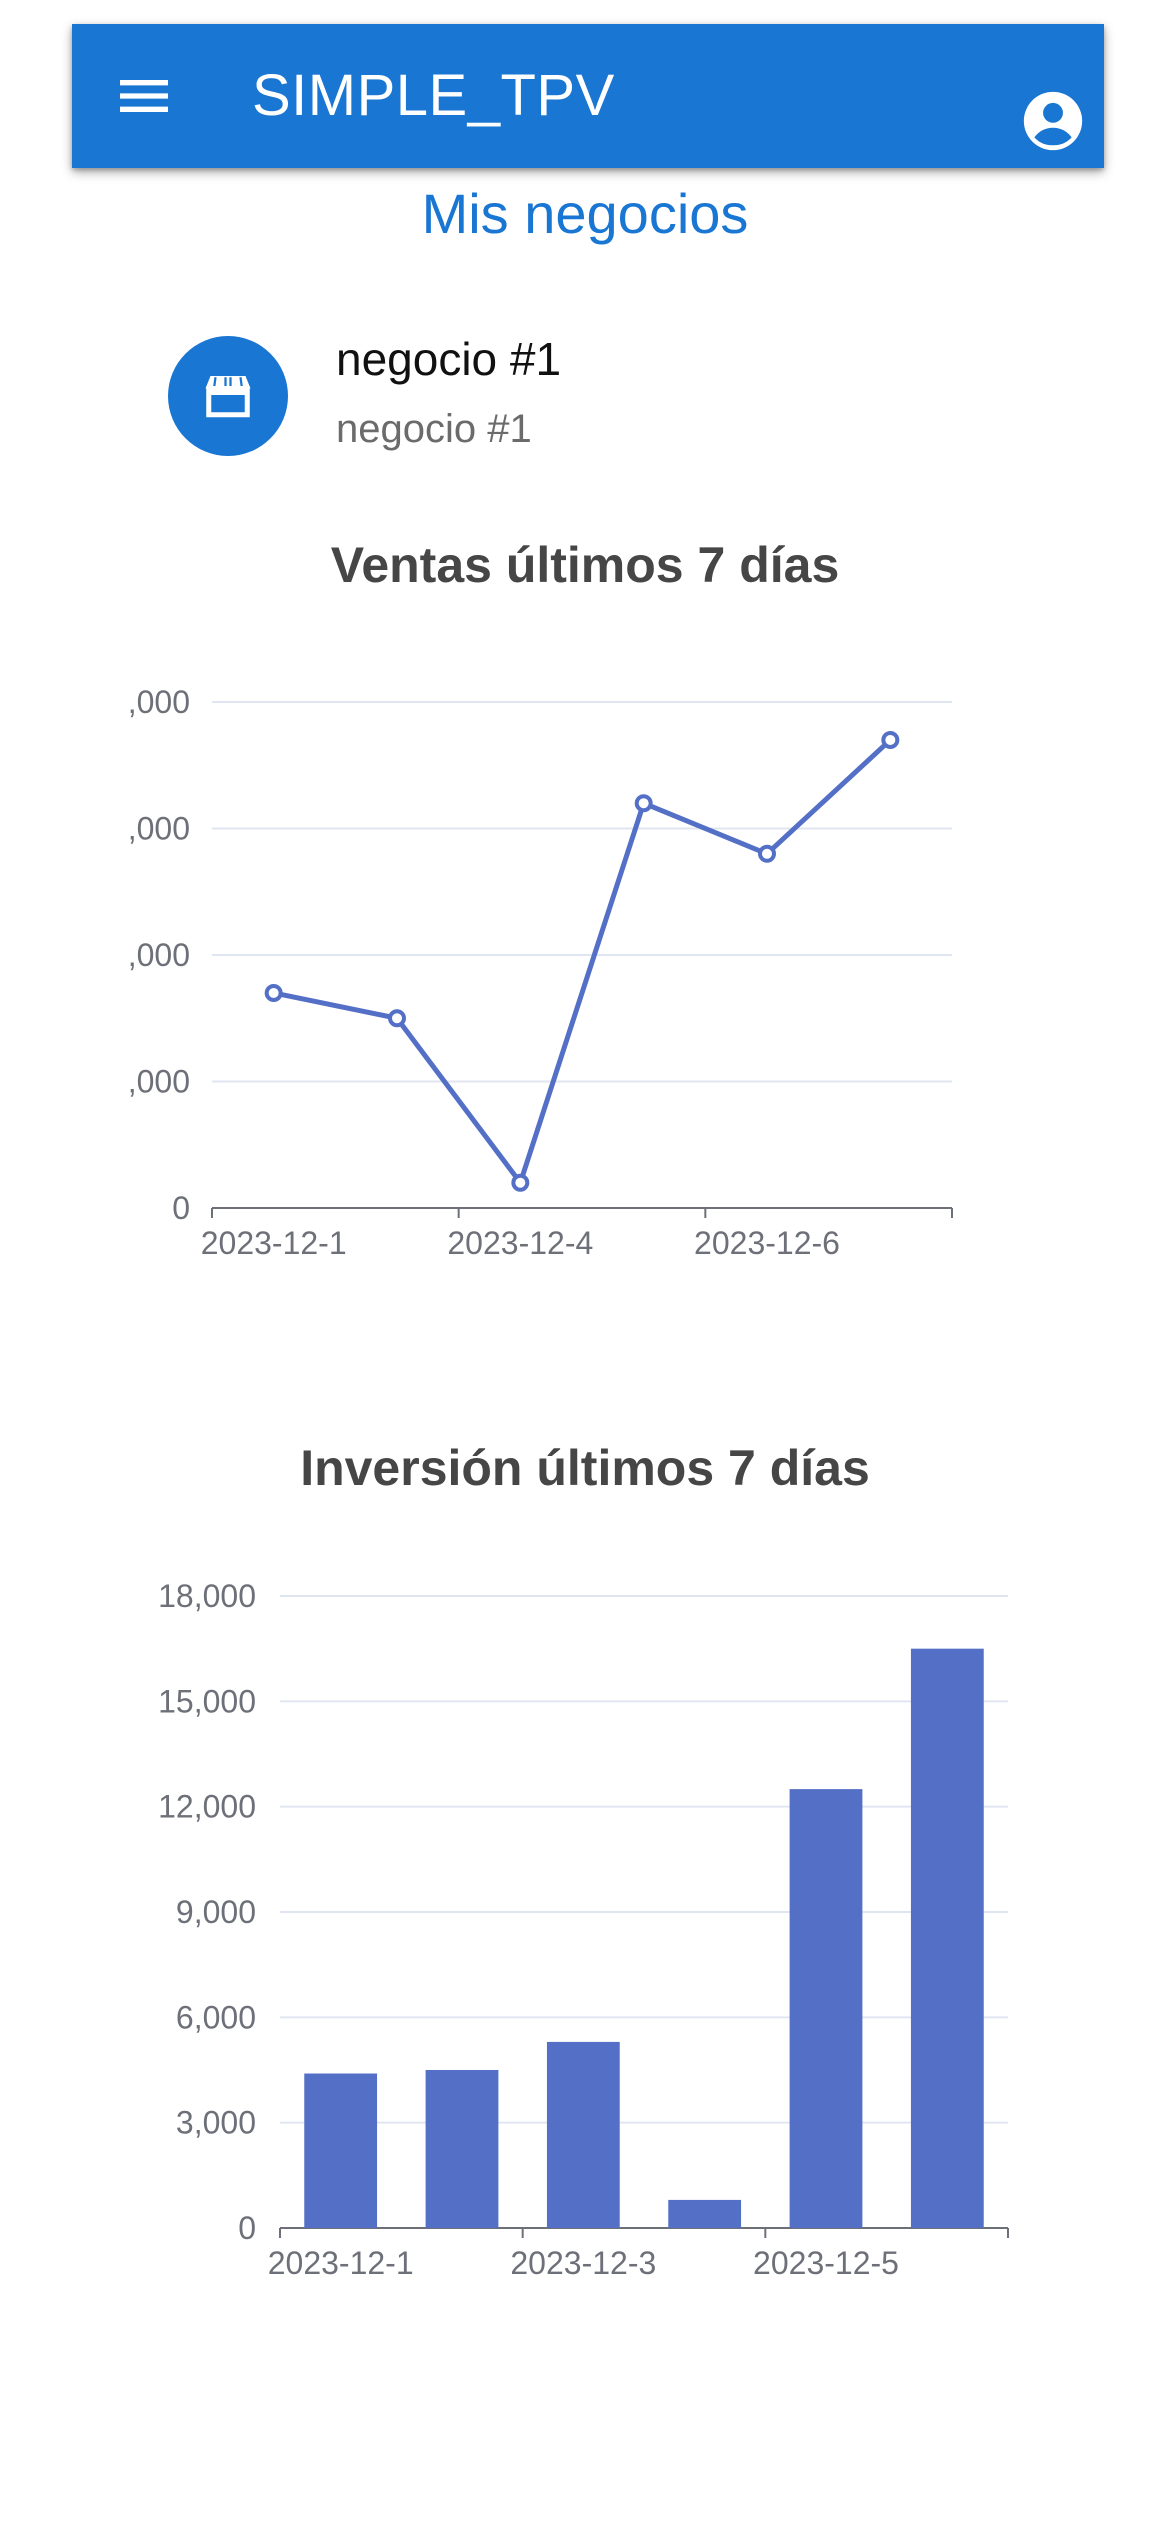 The width and height of the screenshot is (1170, 2532). I want to click on app-title: SIMPLE_TPV, so click(433, 95).